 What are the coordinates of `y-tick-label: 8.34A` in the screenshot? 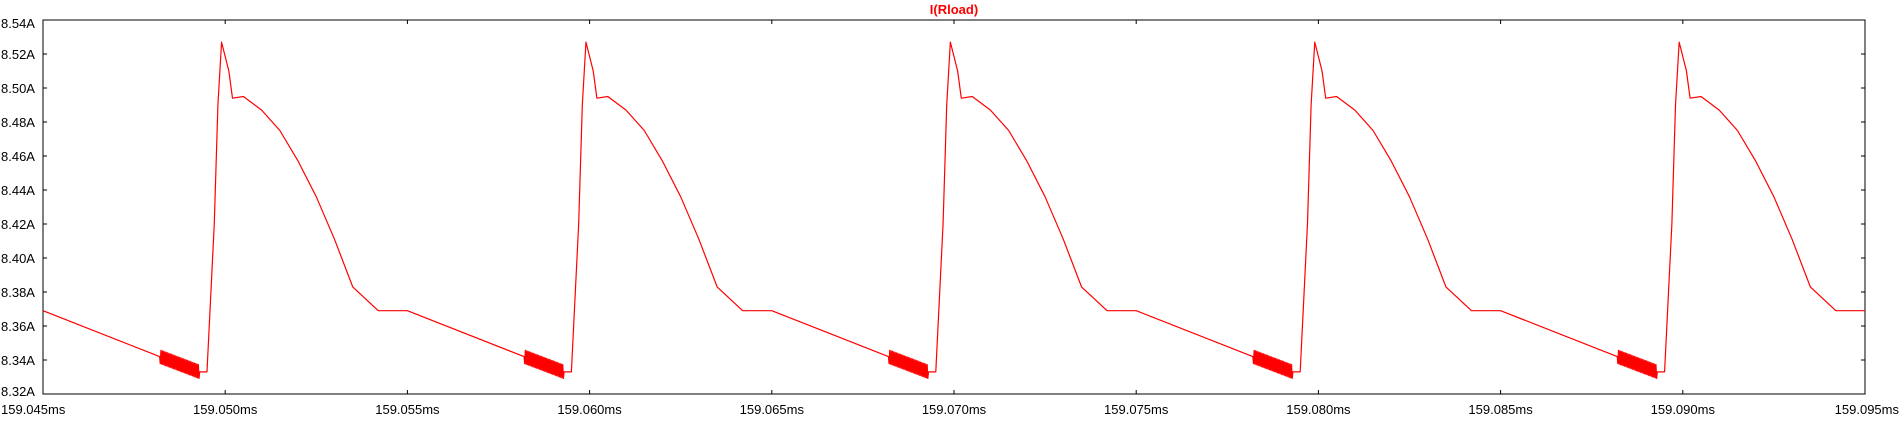 It's located at (18, 360).